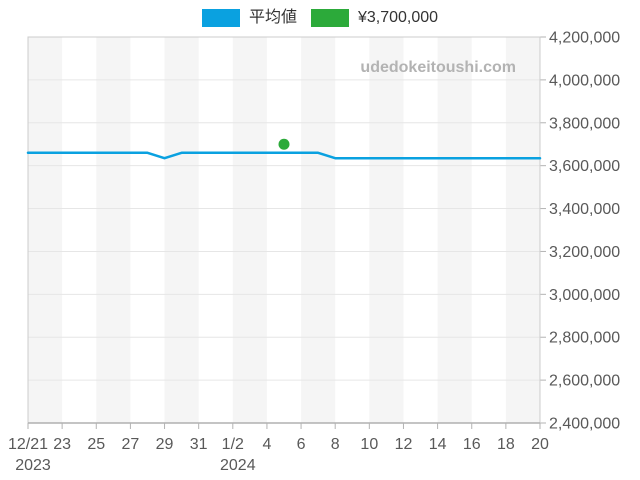 The image size is (640, 480). What do you see at coordinates (199, 444) in the screenshot?
I see `x-axis-label: 31` at bounding box center [199, 444].